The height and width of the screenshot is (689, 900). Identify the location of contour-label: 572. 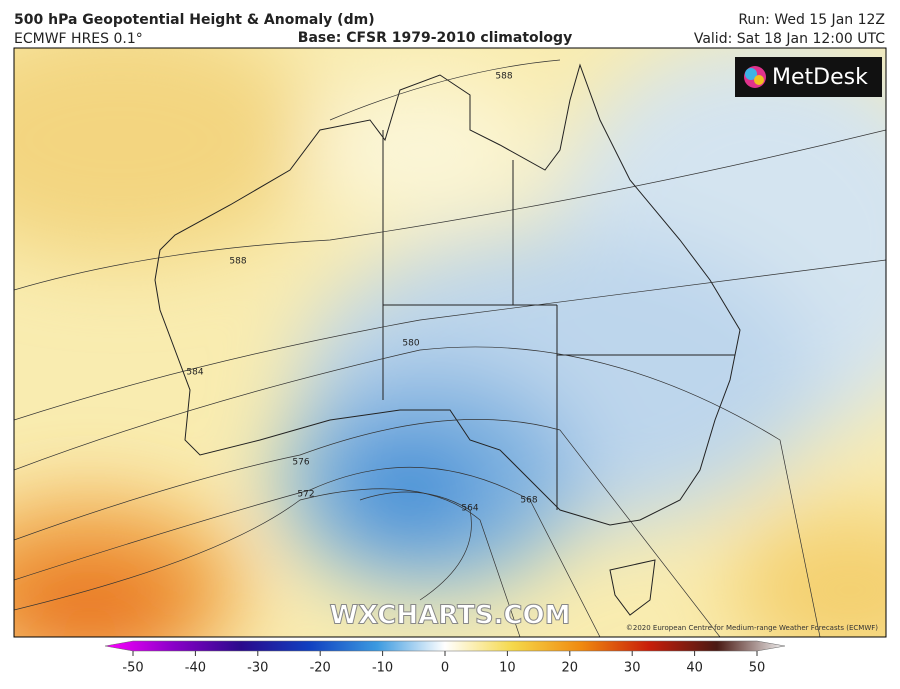
(305, 495).